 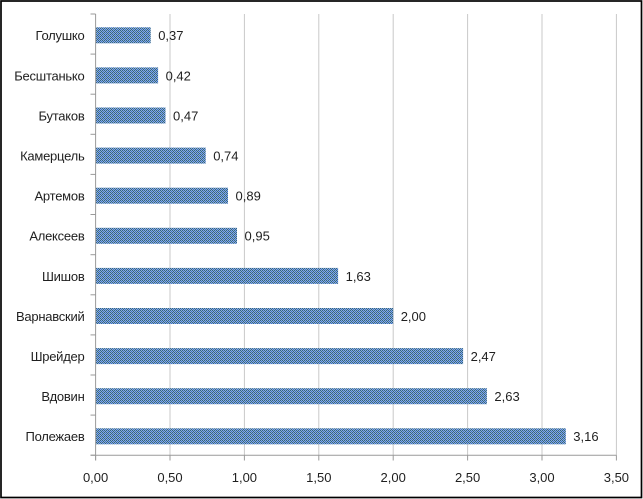 What do you see at coordinates (170, 35) in the screenshot?
I see `svg-text: 0,37` at bounding box center [170, 35].